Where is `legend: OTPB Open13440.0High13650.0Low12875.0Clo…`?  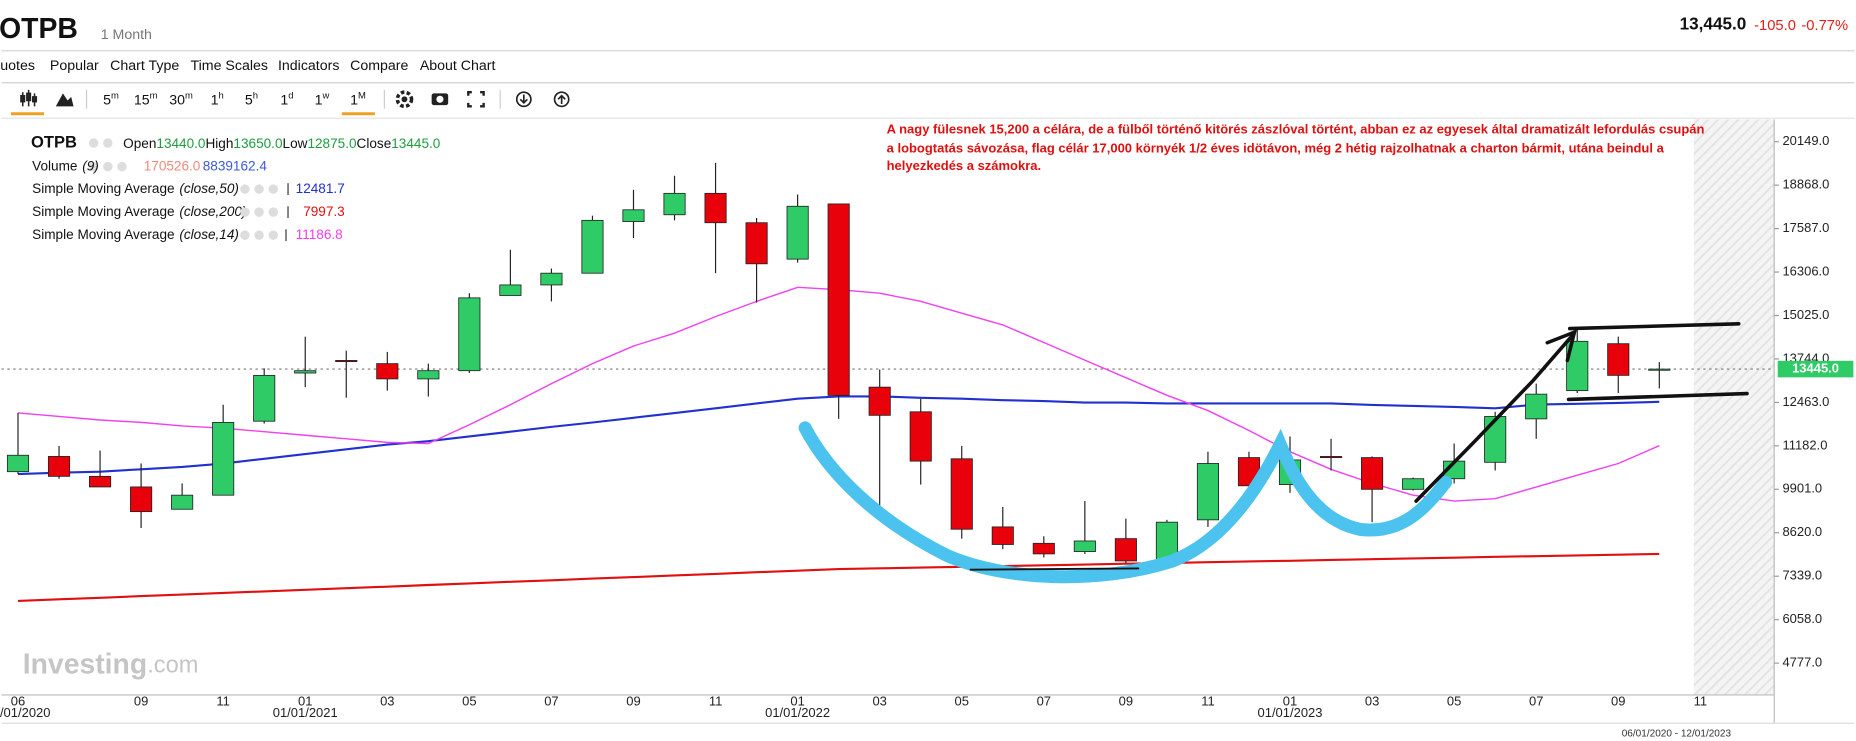 legend: OTPB Open13440.0High13650.0Low12875.0Clo… is located at coordinates (236, 186).